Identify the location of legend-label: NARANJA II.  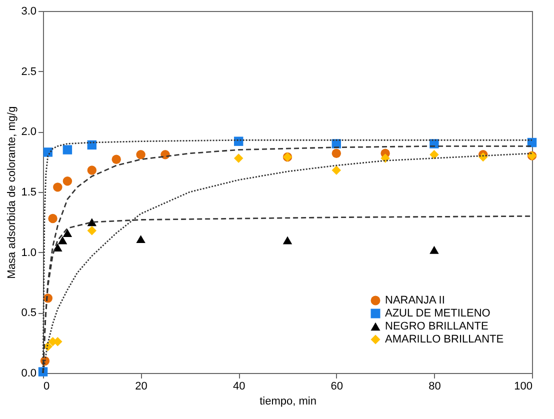
(415, 300).